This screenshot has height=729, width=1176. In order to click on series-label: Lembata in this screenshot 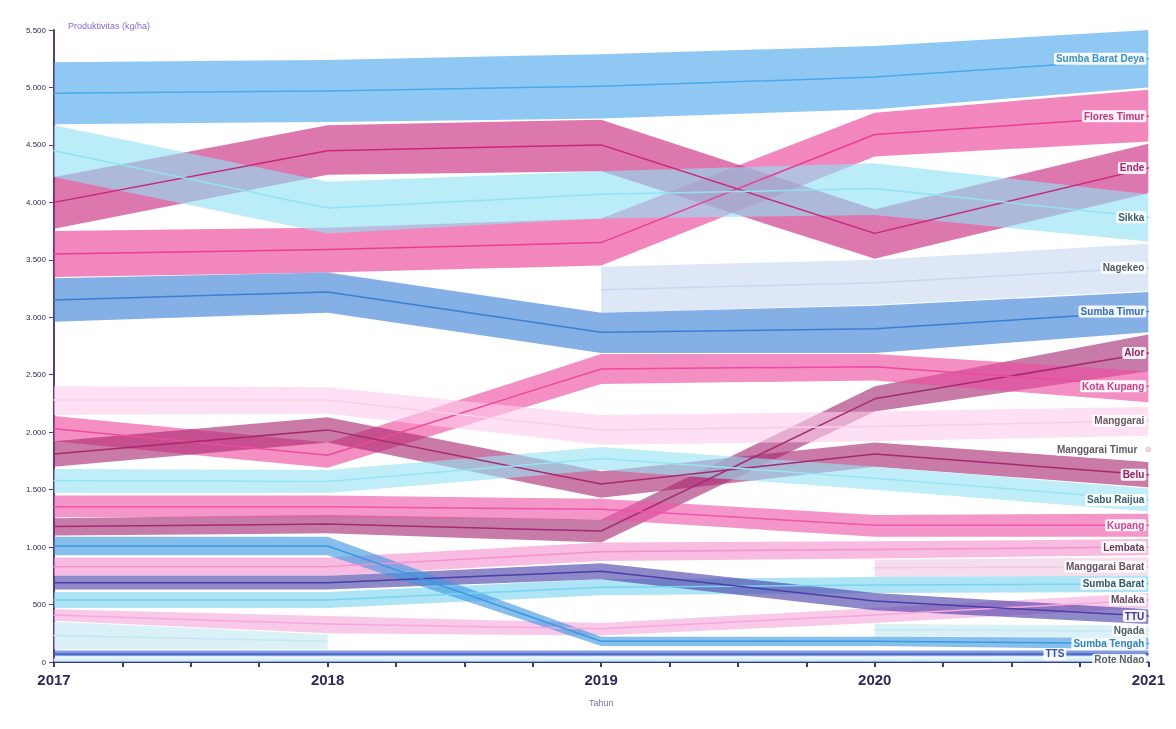, I will do `click(1124, 547)`.